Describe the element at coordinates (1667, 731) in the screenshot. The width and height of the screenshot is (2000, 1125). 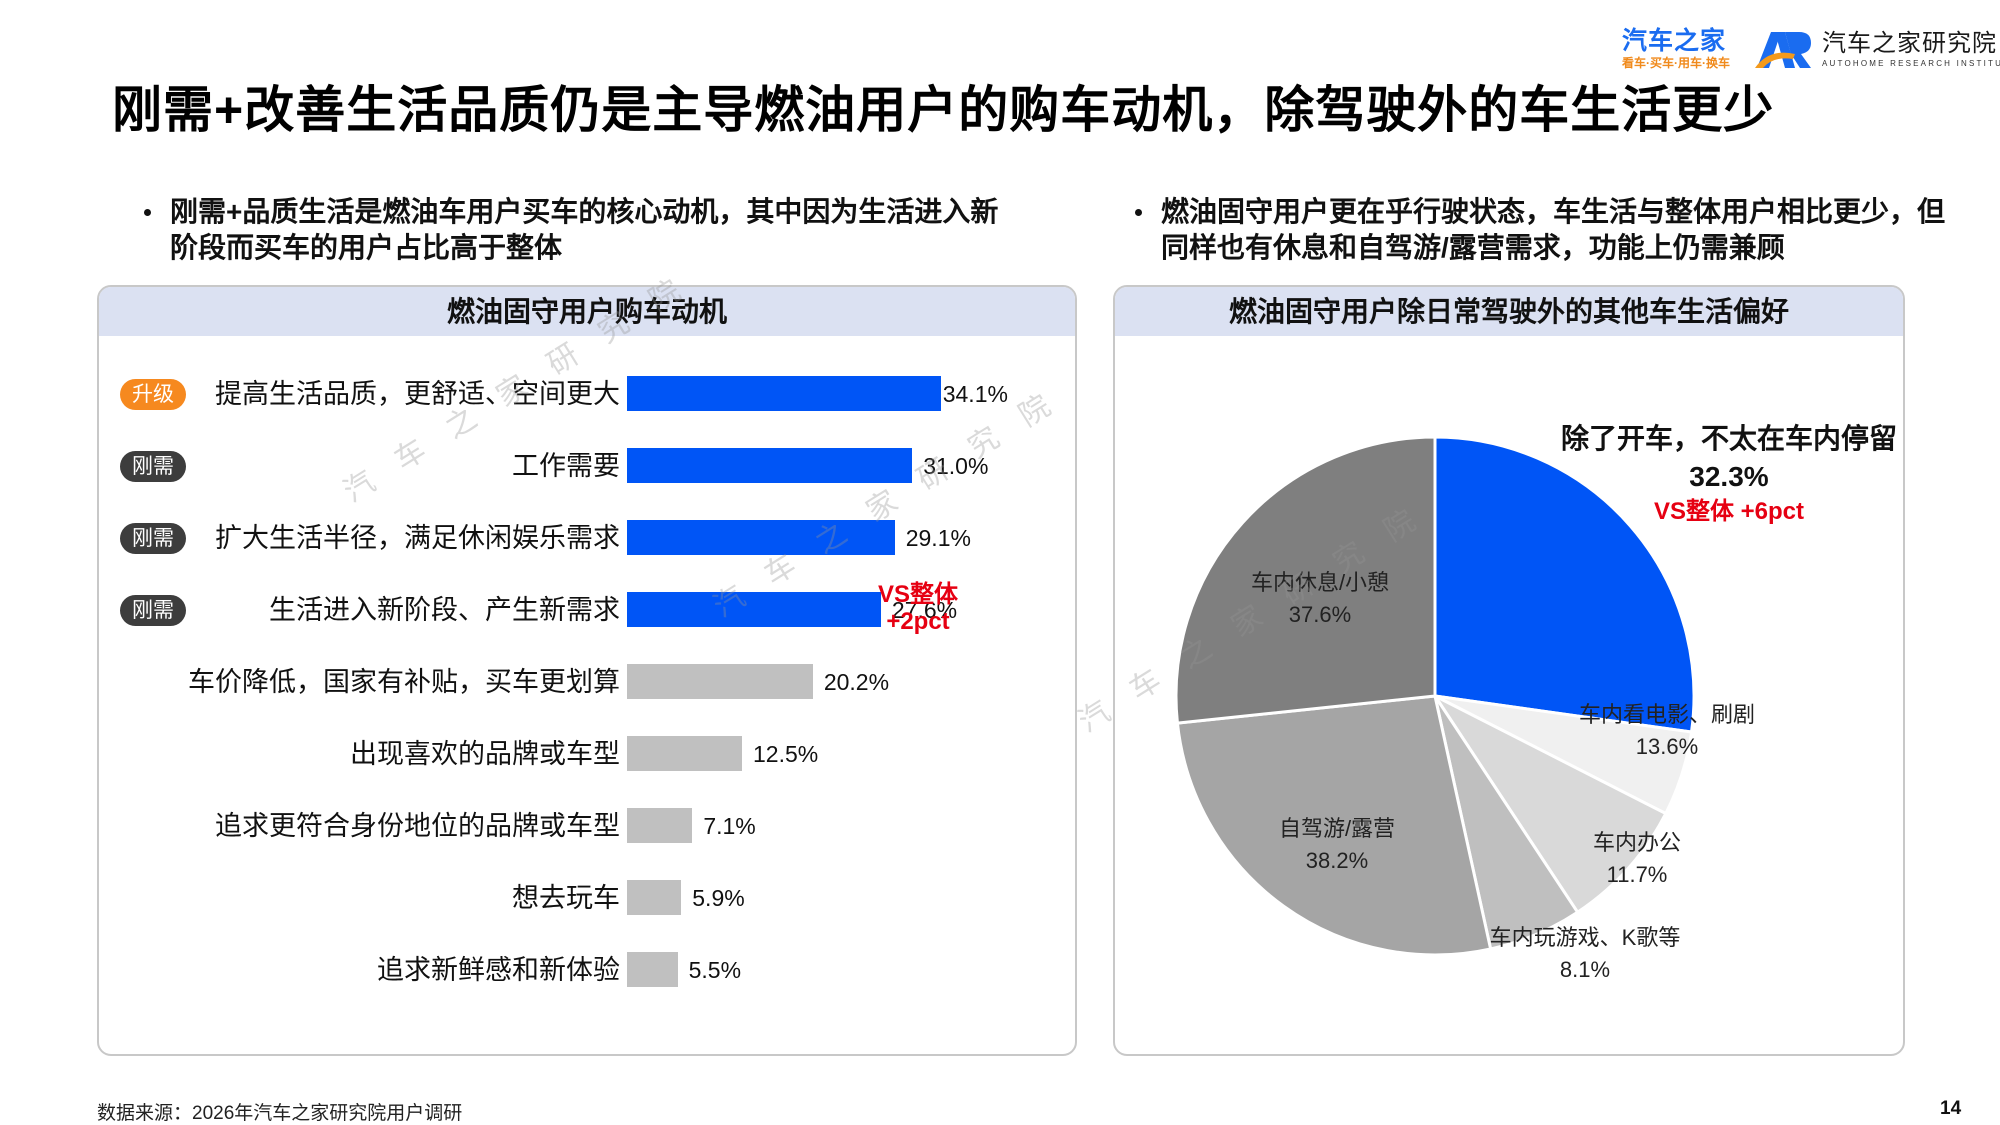
I see `pie-slice-label: 车内看电影、刷剧 13.6%` at that location.